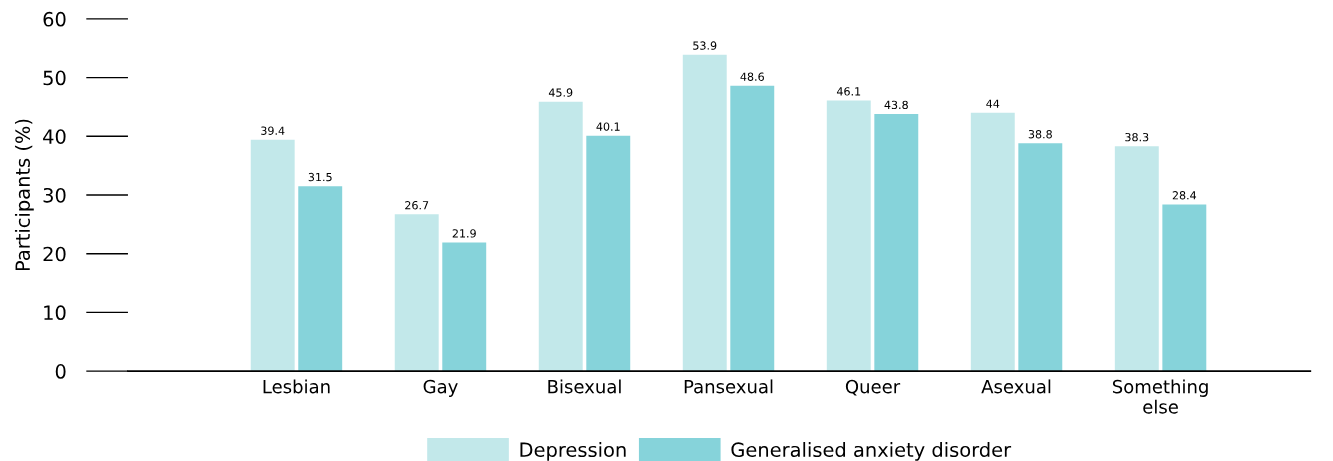  Describe the element at coordinates (54, 136) in the screenshot. I see `y-tick-label: 40` at that location.